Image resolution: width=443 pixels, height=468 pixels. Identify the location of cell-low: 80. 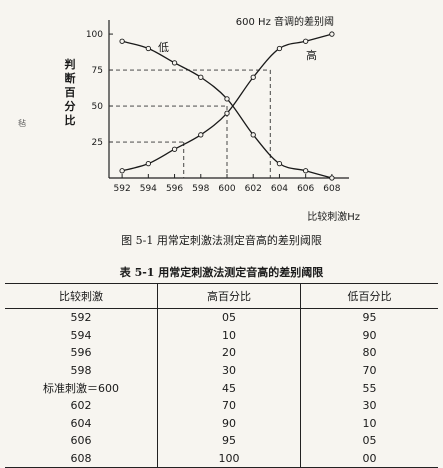
(369, 353).